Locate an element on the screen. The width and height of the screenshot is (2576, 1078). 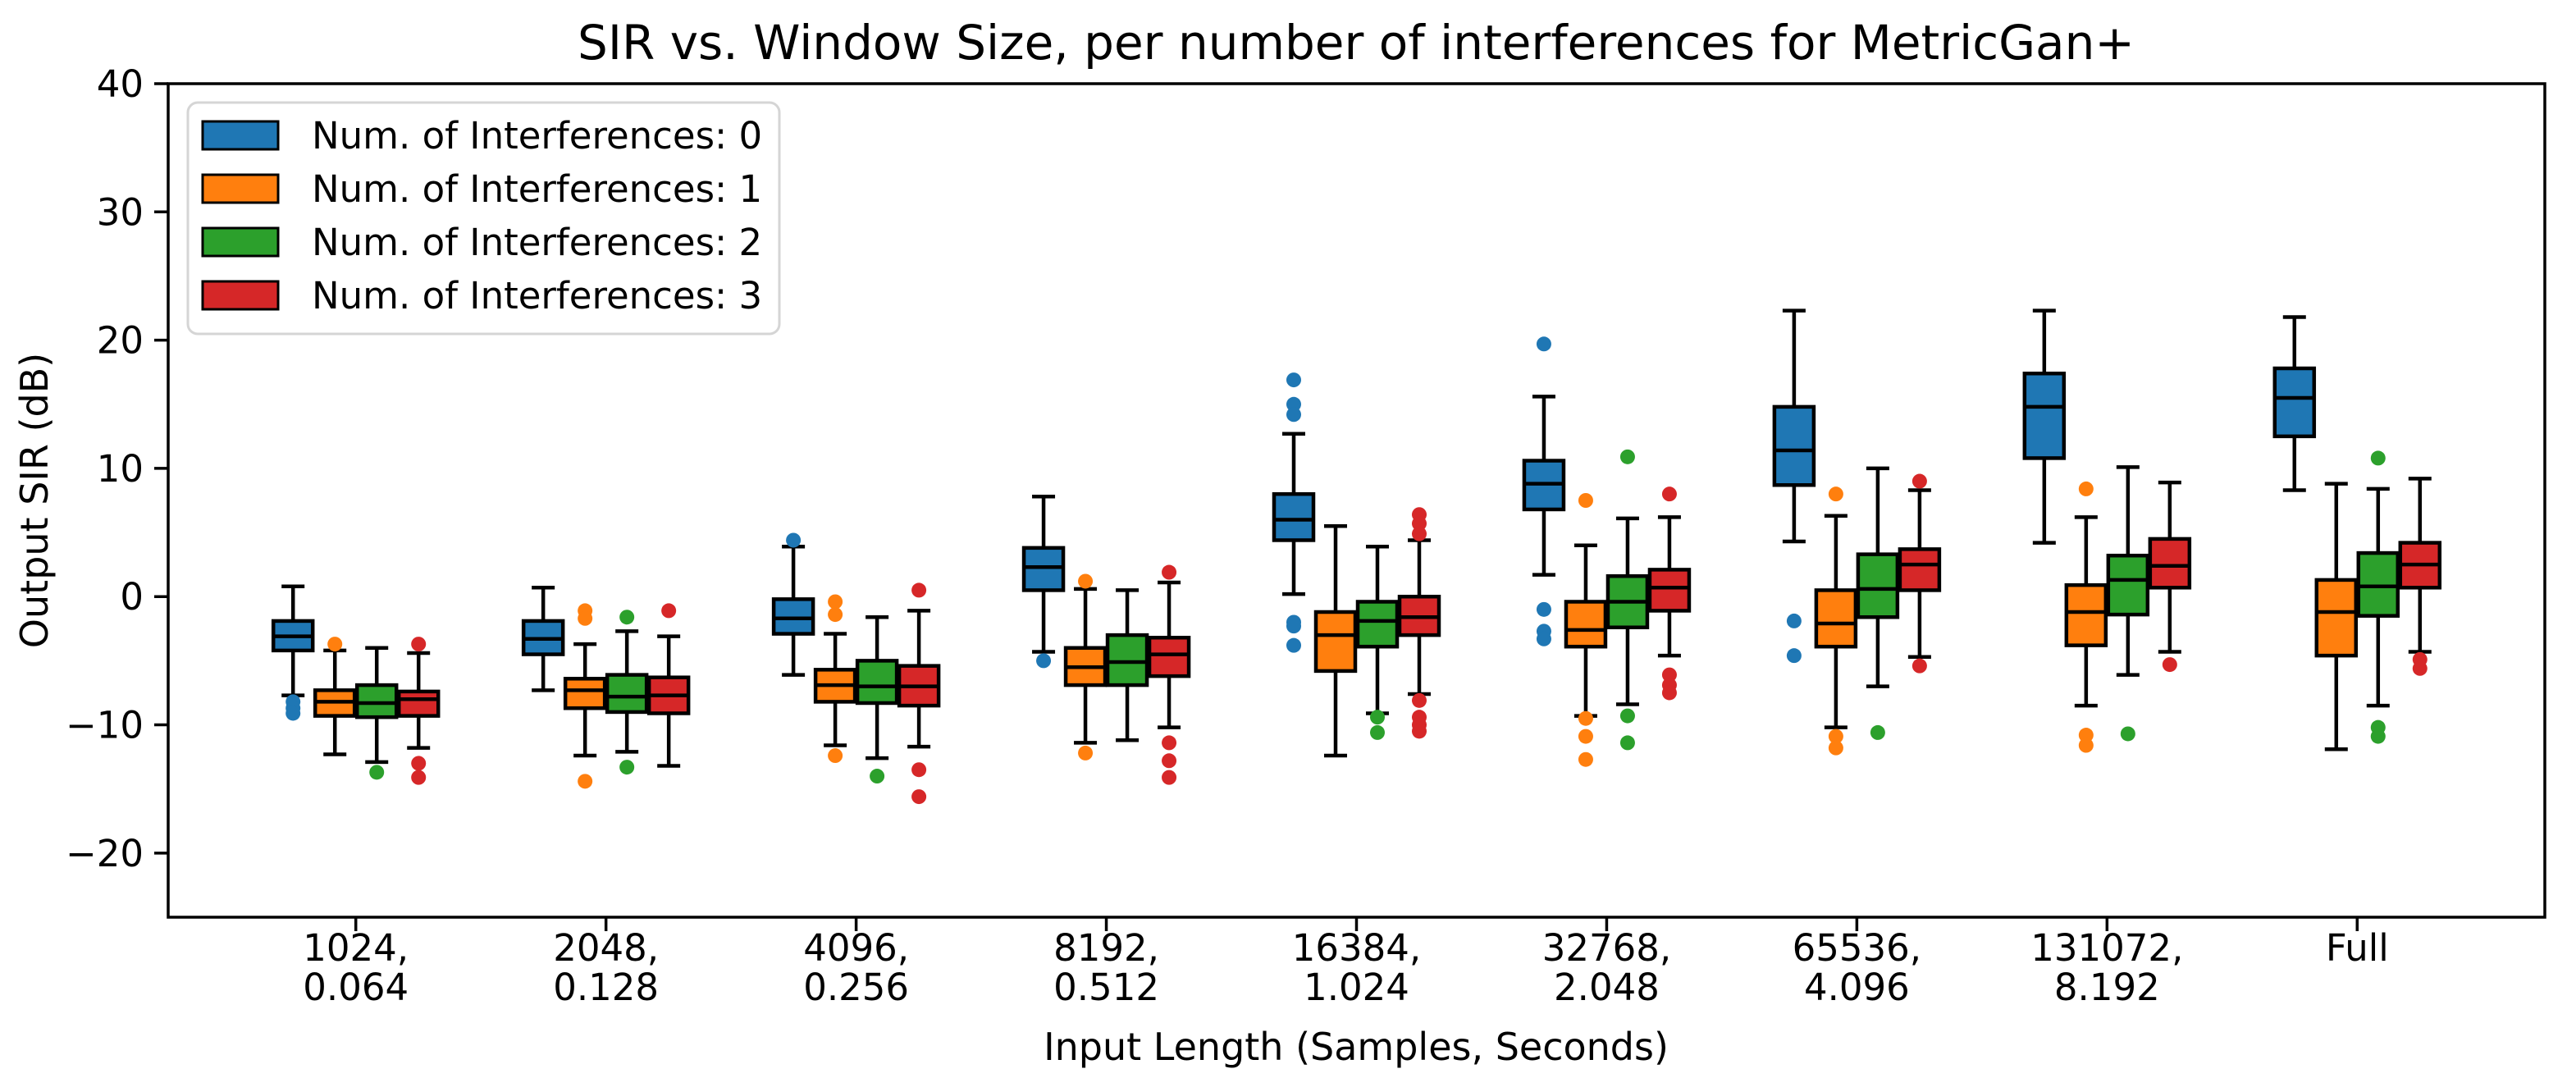
legend-item: Num. of Interferences: 0 is located at coordinates (482, 136).